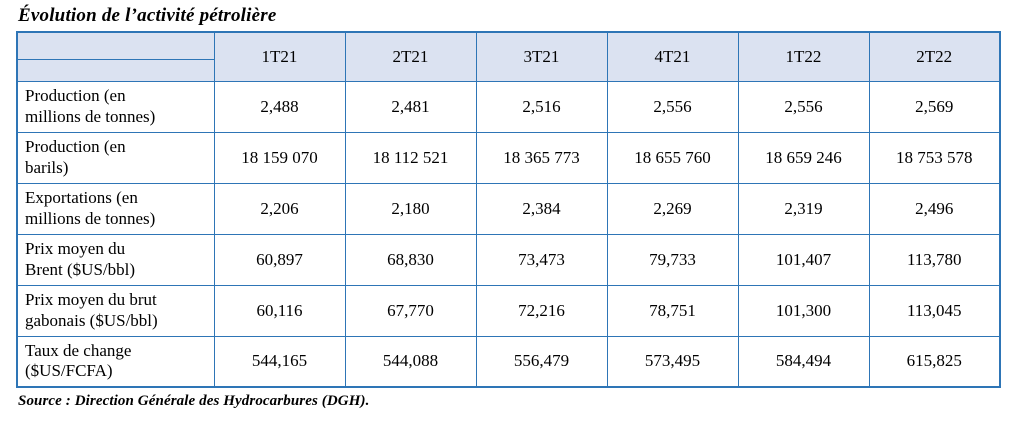 The height and width of the screenshot is (443, 1024). Describe the element at coordinates (279, 56) in the screenshot. I see `column-header-1t21: 1T21` at that location.